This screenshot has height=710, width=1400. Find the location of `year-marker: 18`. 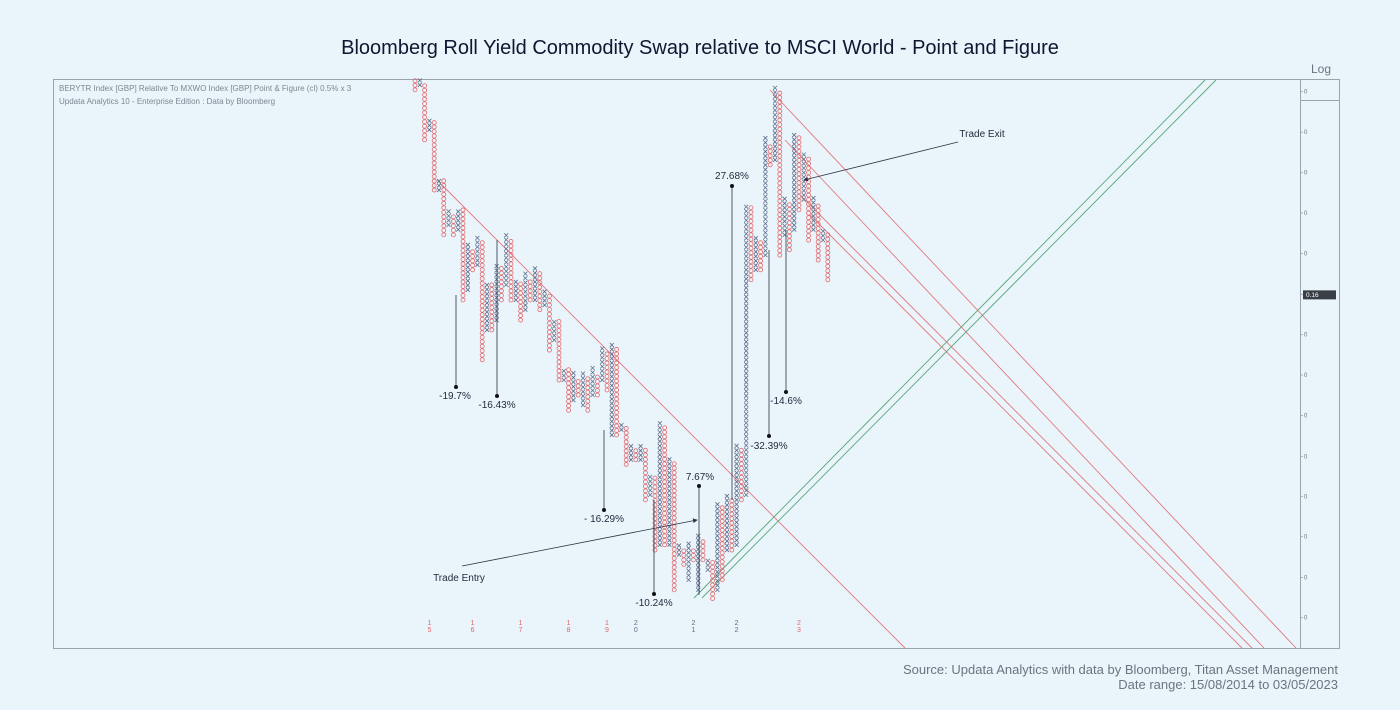

year-marker: 18 is located at coordinates (568, 627).